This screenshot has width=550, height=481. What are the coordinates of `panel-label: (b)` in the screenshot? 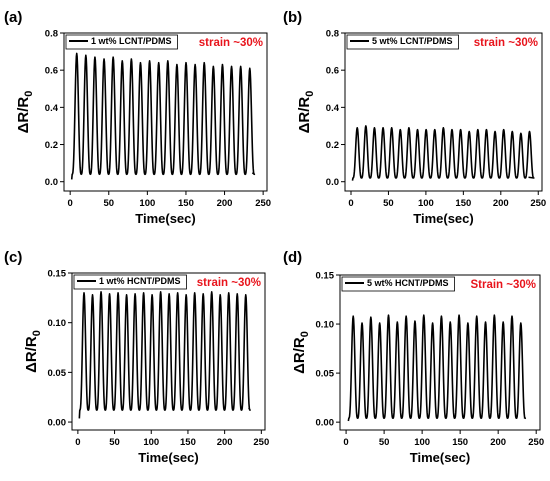 It's located at (292, 17).